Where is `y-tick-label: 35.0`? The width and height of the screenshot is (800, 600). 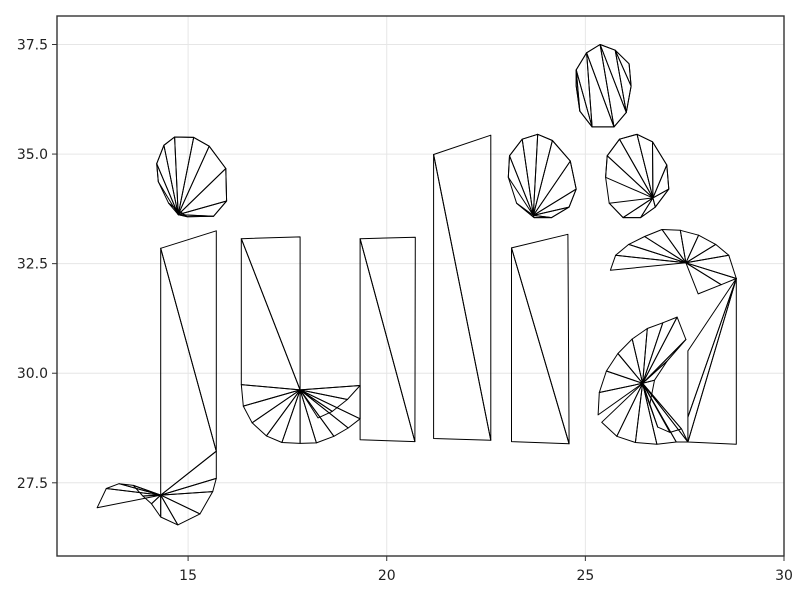 y-tick-label: 35.0 is located at coordinates (32, 155).